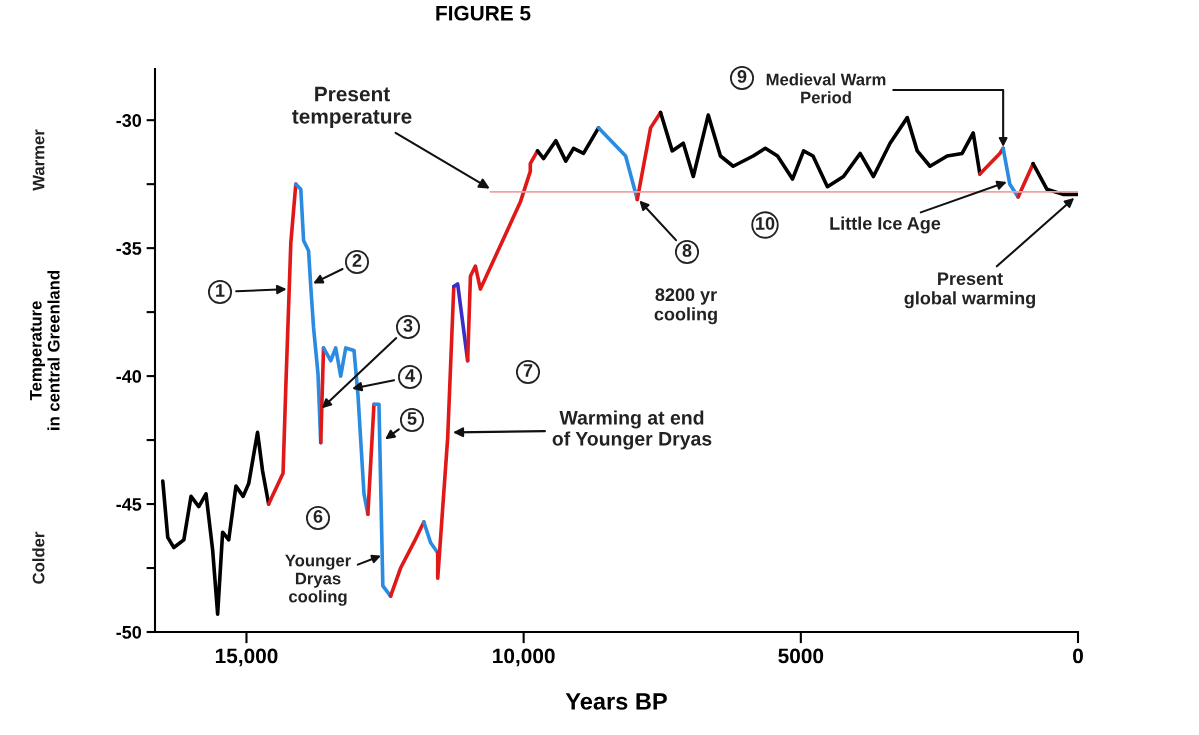 The height and width of the screenshot is (735, 1199). Describe the element at coordinates (1078, 656) in the screenshot. I see `x-tick-label: 0` at that location.